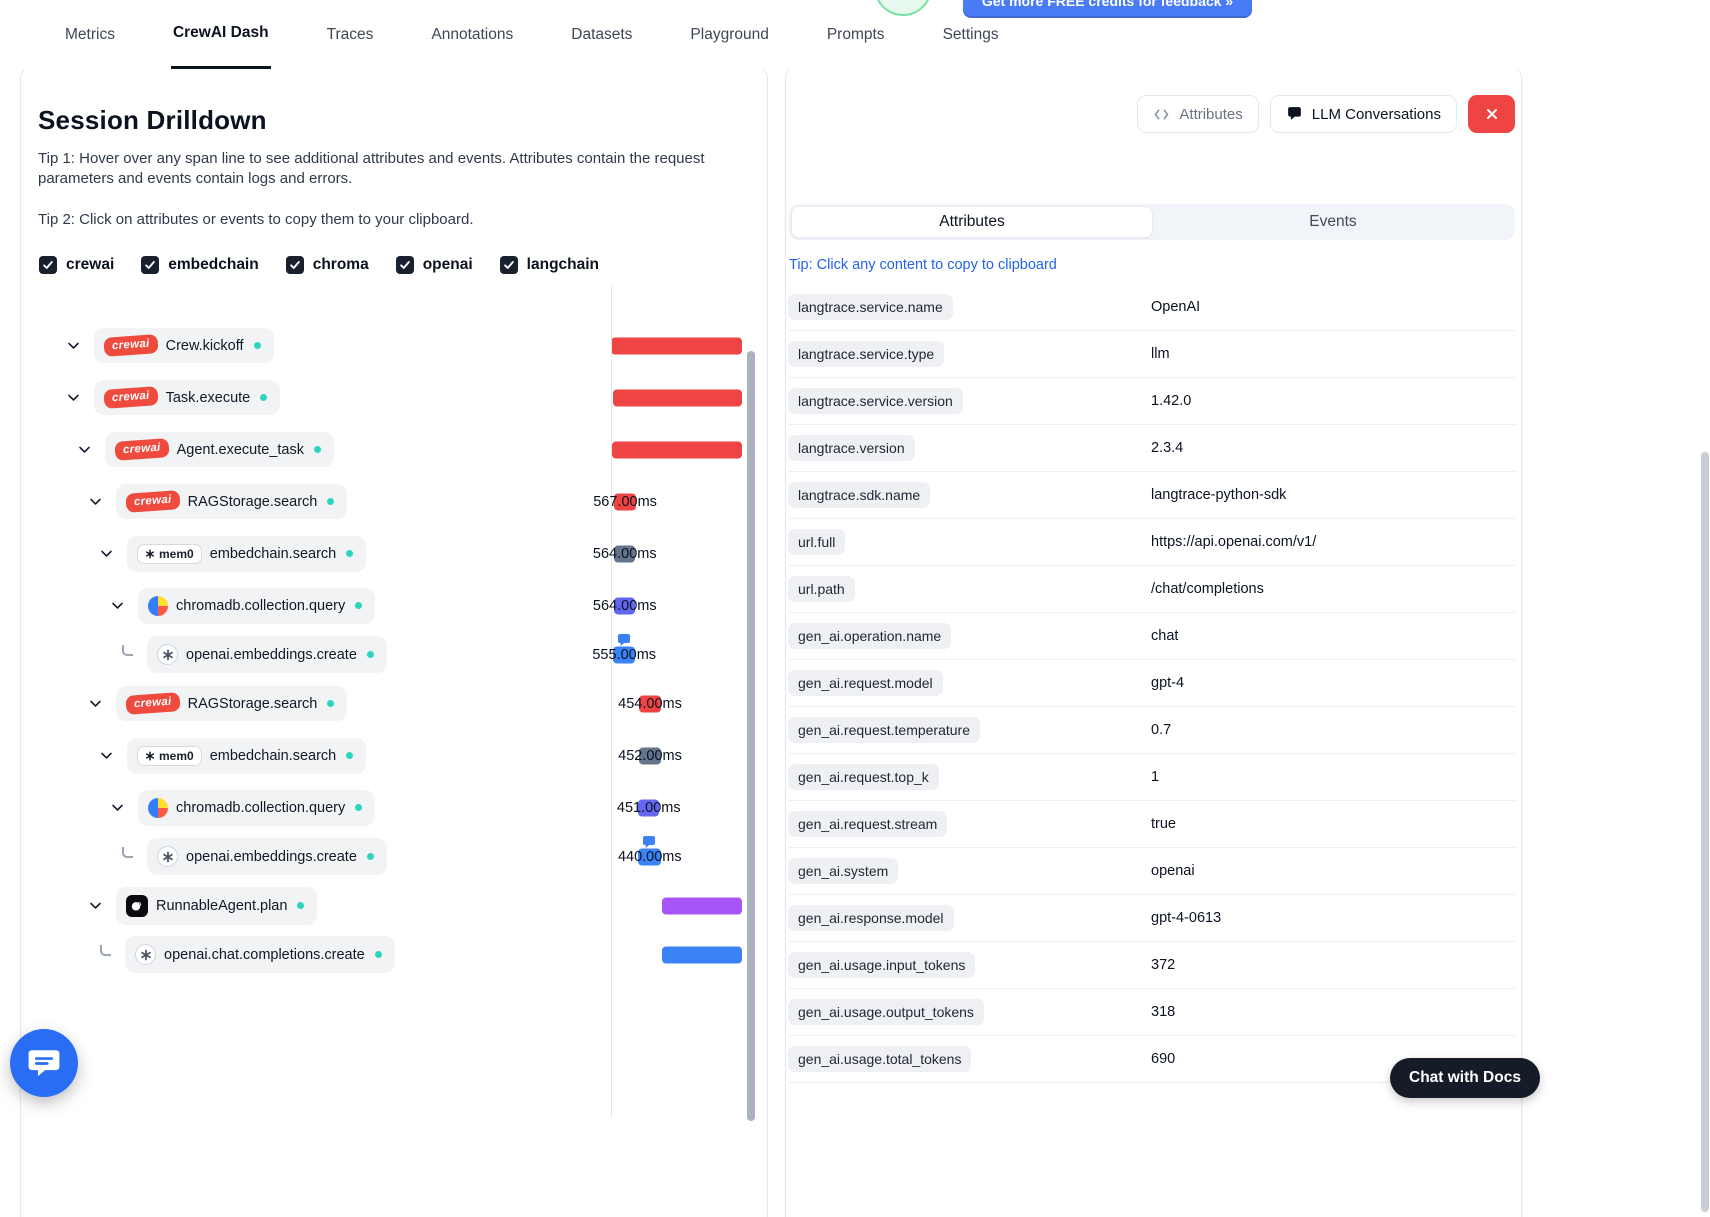 Image resolution: width=1710 pixels, height=1217 pixels. What do you see at coordinates (817, 542) in the screenshot?
I see `attribute-key: url.full` at bounding box center [817, 542].